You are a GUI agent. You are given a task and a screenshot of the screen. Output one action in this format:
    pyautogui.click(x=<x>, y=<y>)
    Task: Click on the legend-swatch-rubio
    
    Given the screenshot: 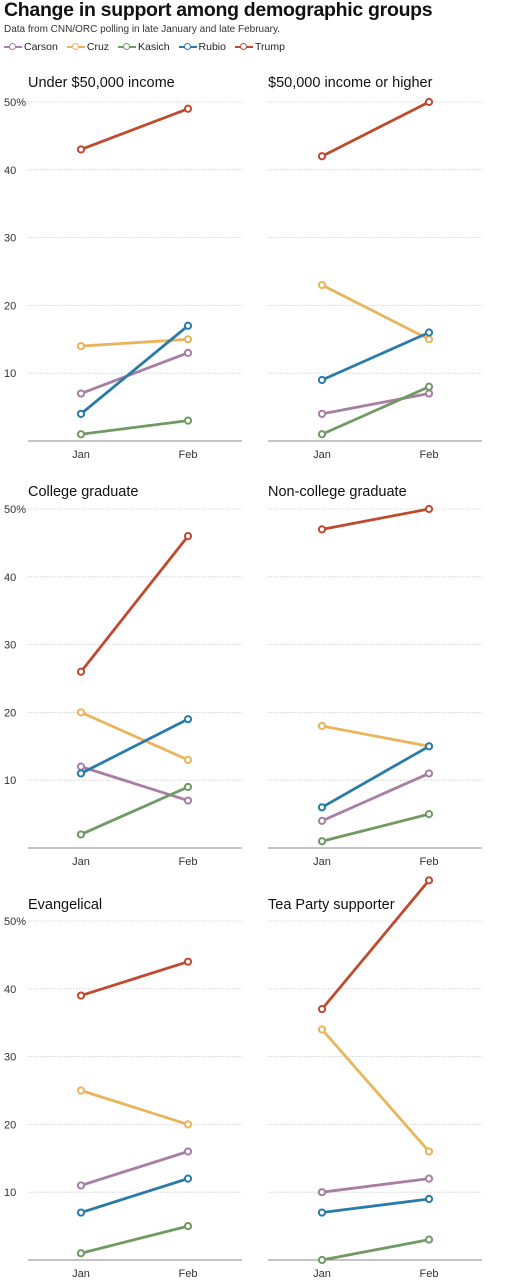 What is the action you would take?
    pyautogui.click(x=187, y=47)
    